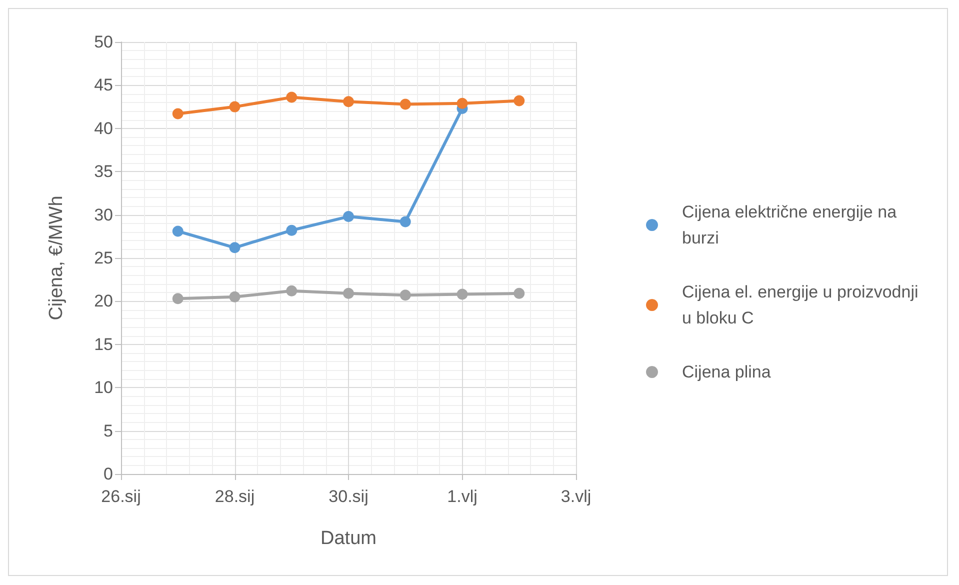 The image size is (959, 585). Describe the element at coordinates (348, 496) in the screenshot. I see `x-tick-label: 30.sij` at that location.